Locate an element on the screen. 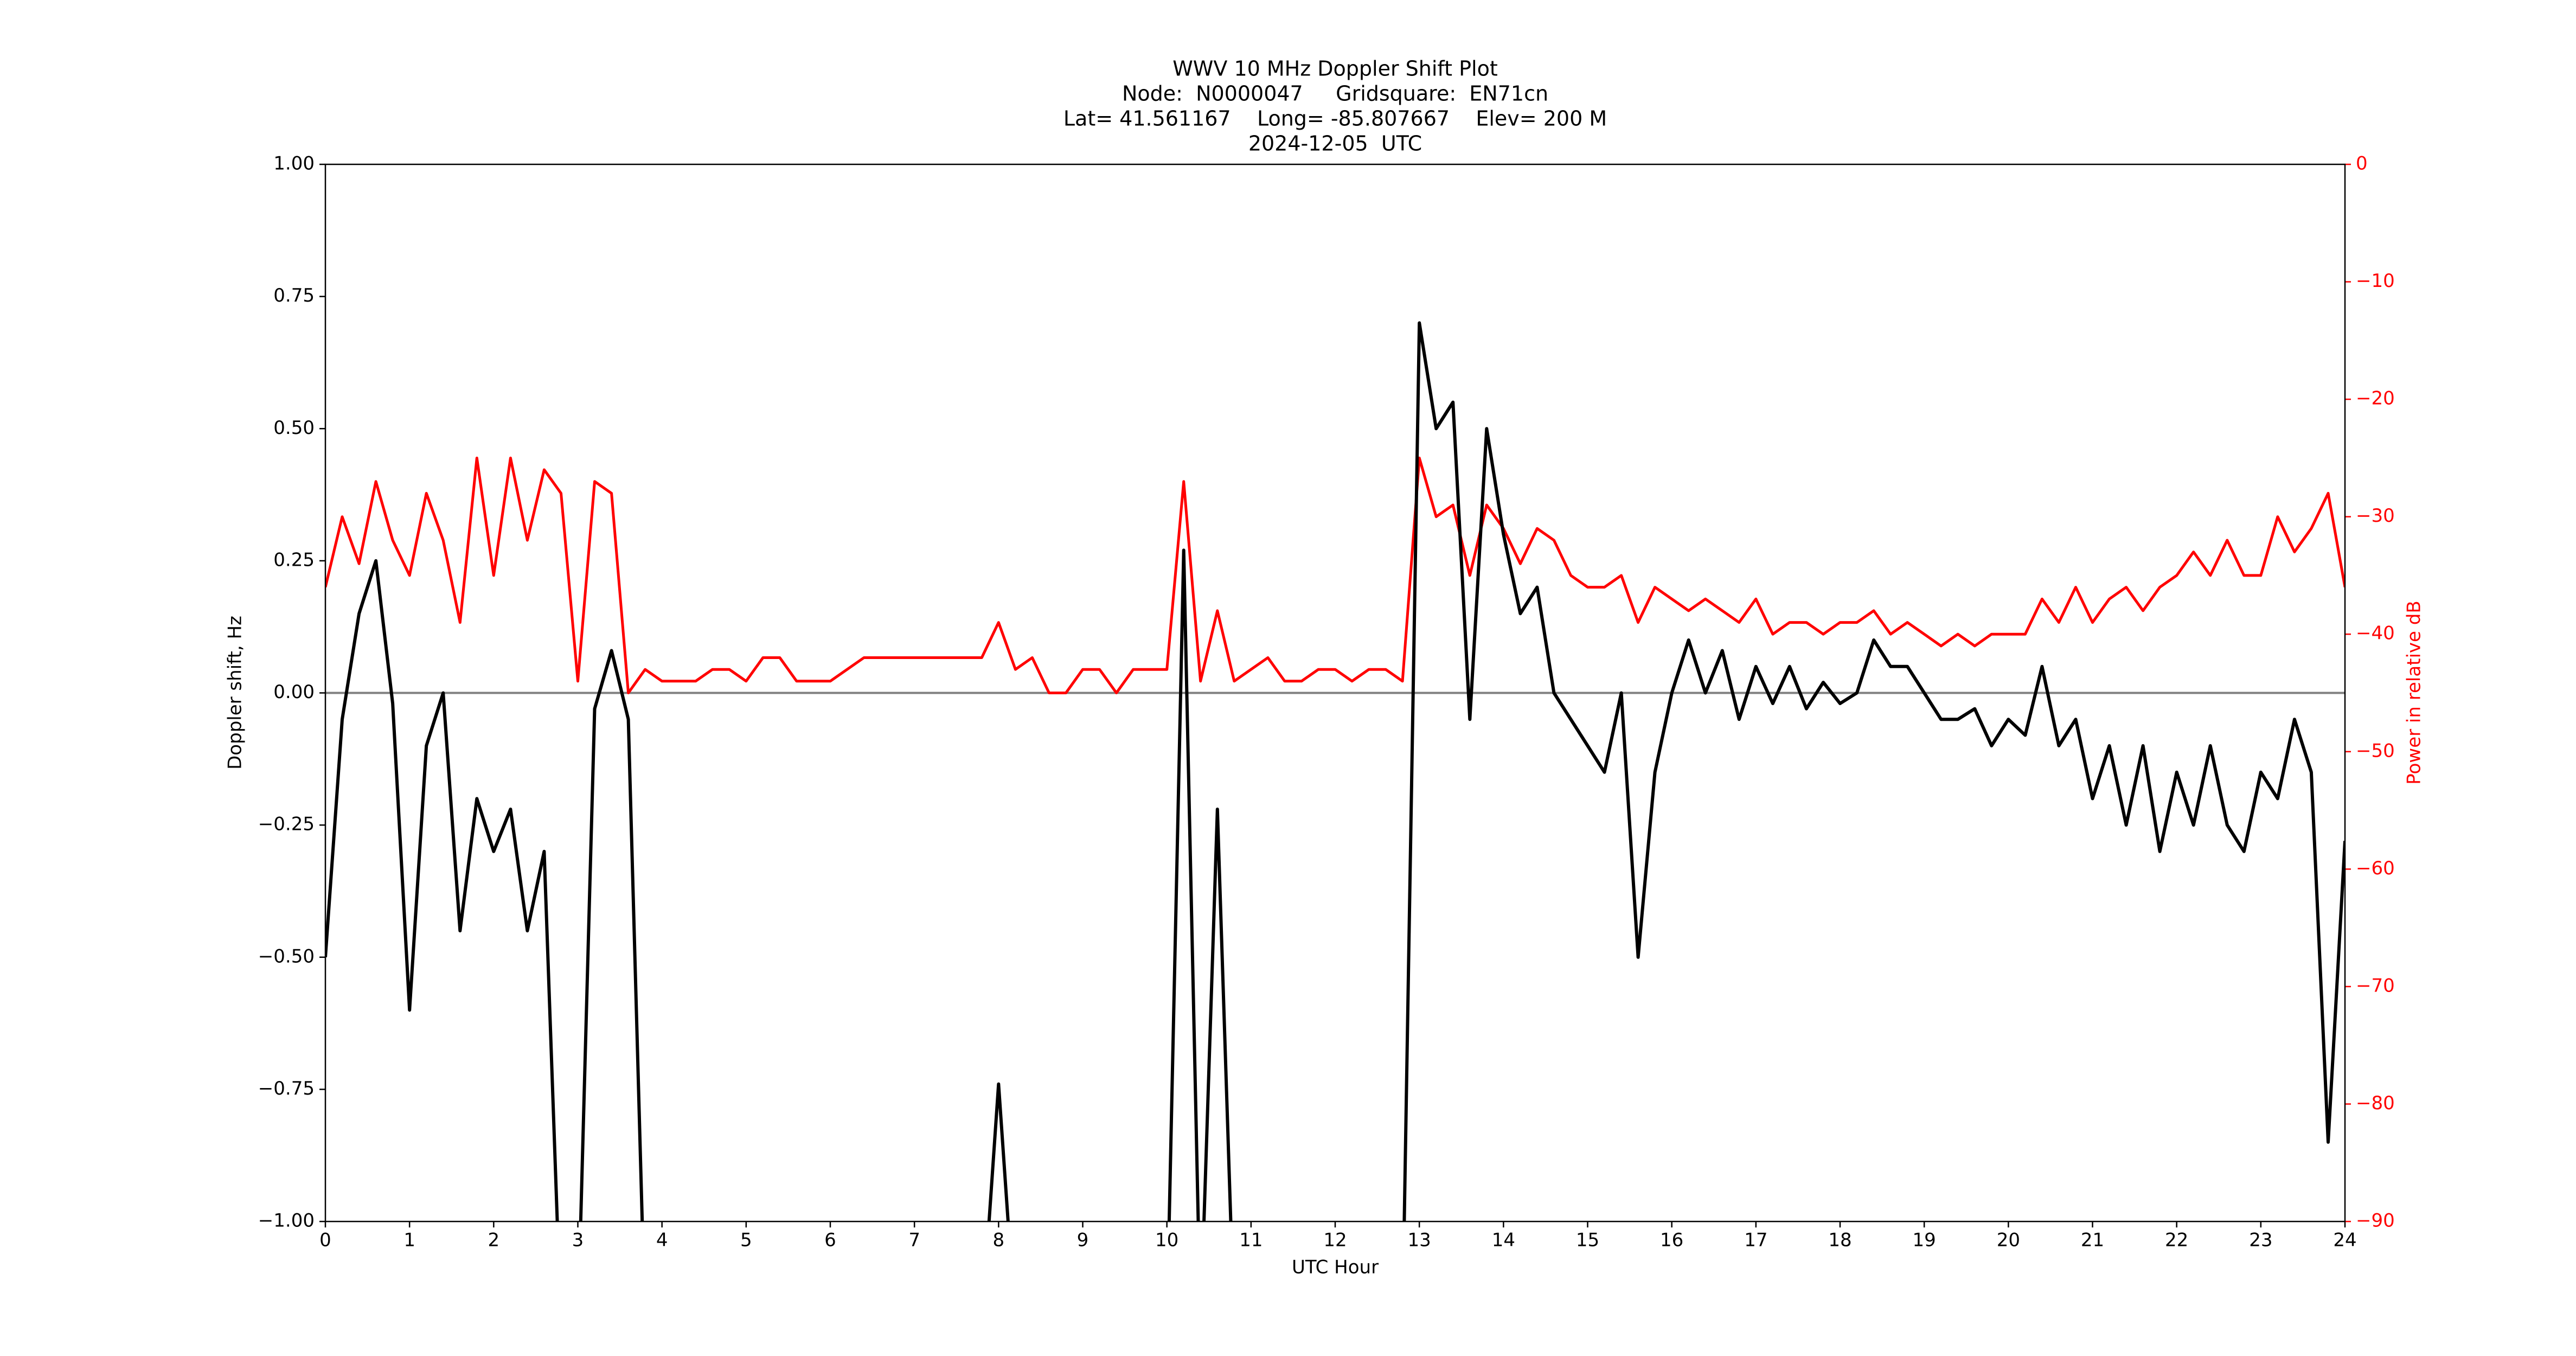  x-tick-label: 9 is located at coordinates (1083, 1240).